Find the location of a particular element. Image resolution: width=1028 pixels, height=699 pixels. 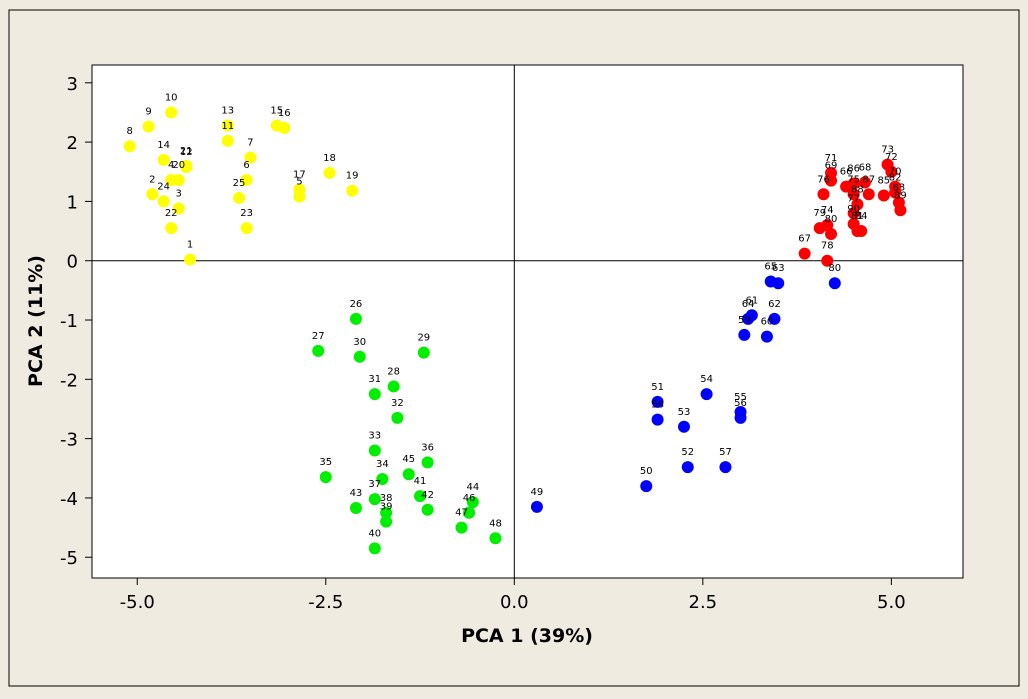

point-label-49: 49 is located at coordinates (537, 492).